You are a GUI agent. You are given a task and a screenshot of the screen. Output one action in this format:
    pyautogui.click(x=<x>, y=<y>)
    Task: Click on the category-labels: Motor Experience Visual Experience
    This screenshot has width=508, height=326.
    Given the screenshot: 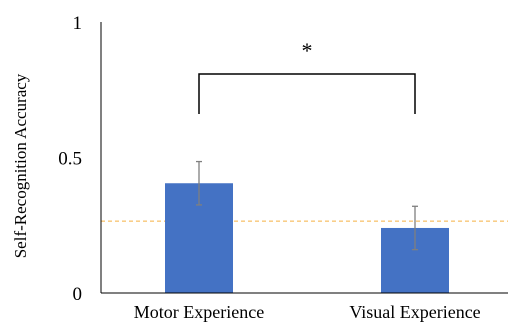 What is the action you would take?
    pyautogui.click(x=307, y=312)
    